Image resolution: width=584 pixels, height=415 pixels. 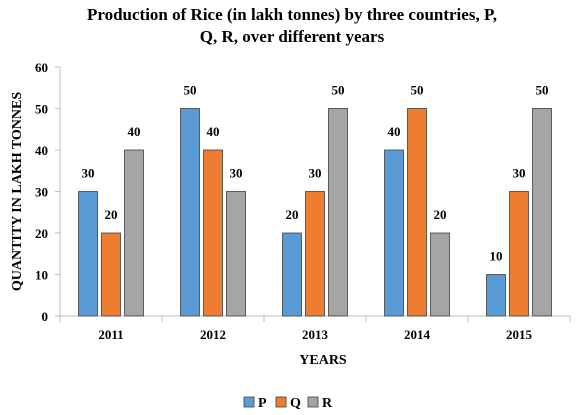 I want to click on legend-swatch-q, so click(x=281, y=402).